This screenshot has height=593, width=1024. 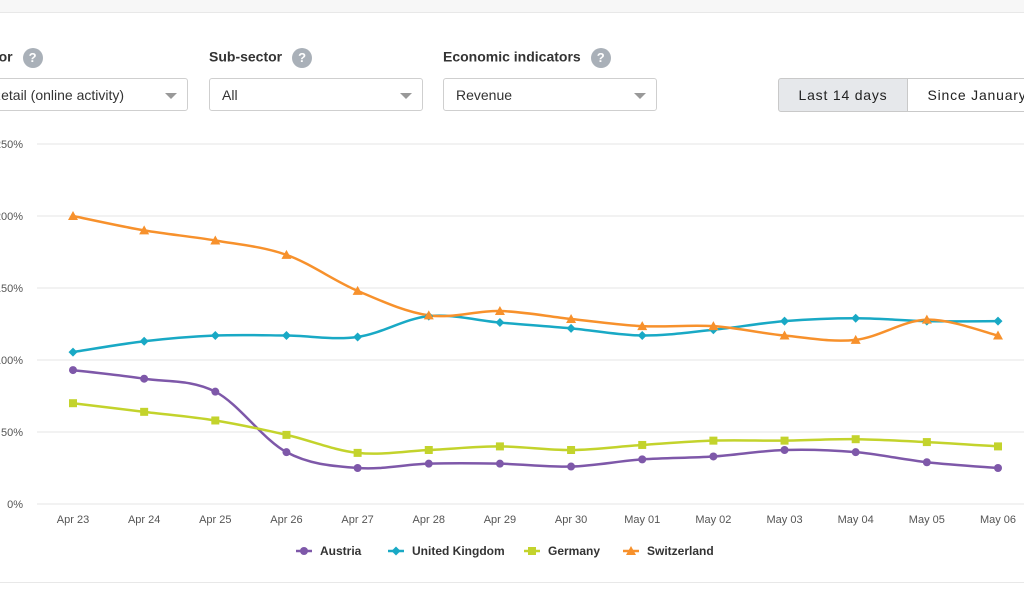 I want to click on top-bar, so click(x=512, y=6).